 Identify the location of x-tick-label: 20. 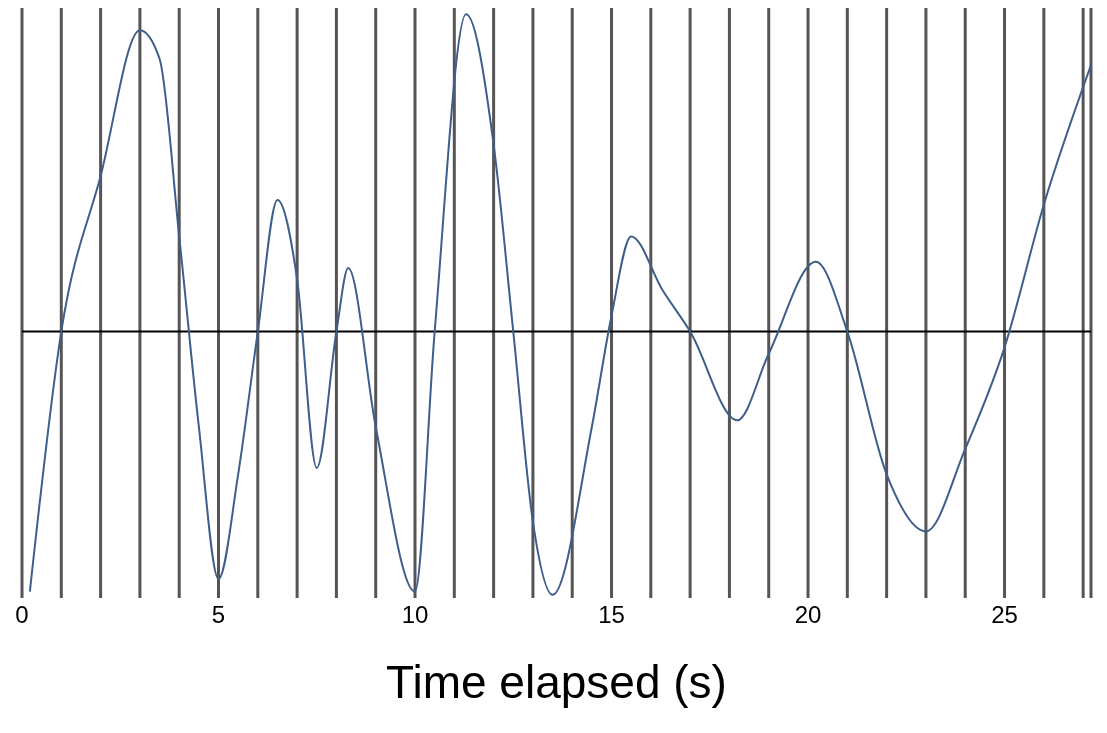
(808, 615).